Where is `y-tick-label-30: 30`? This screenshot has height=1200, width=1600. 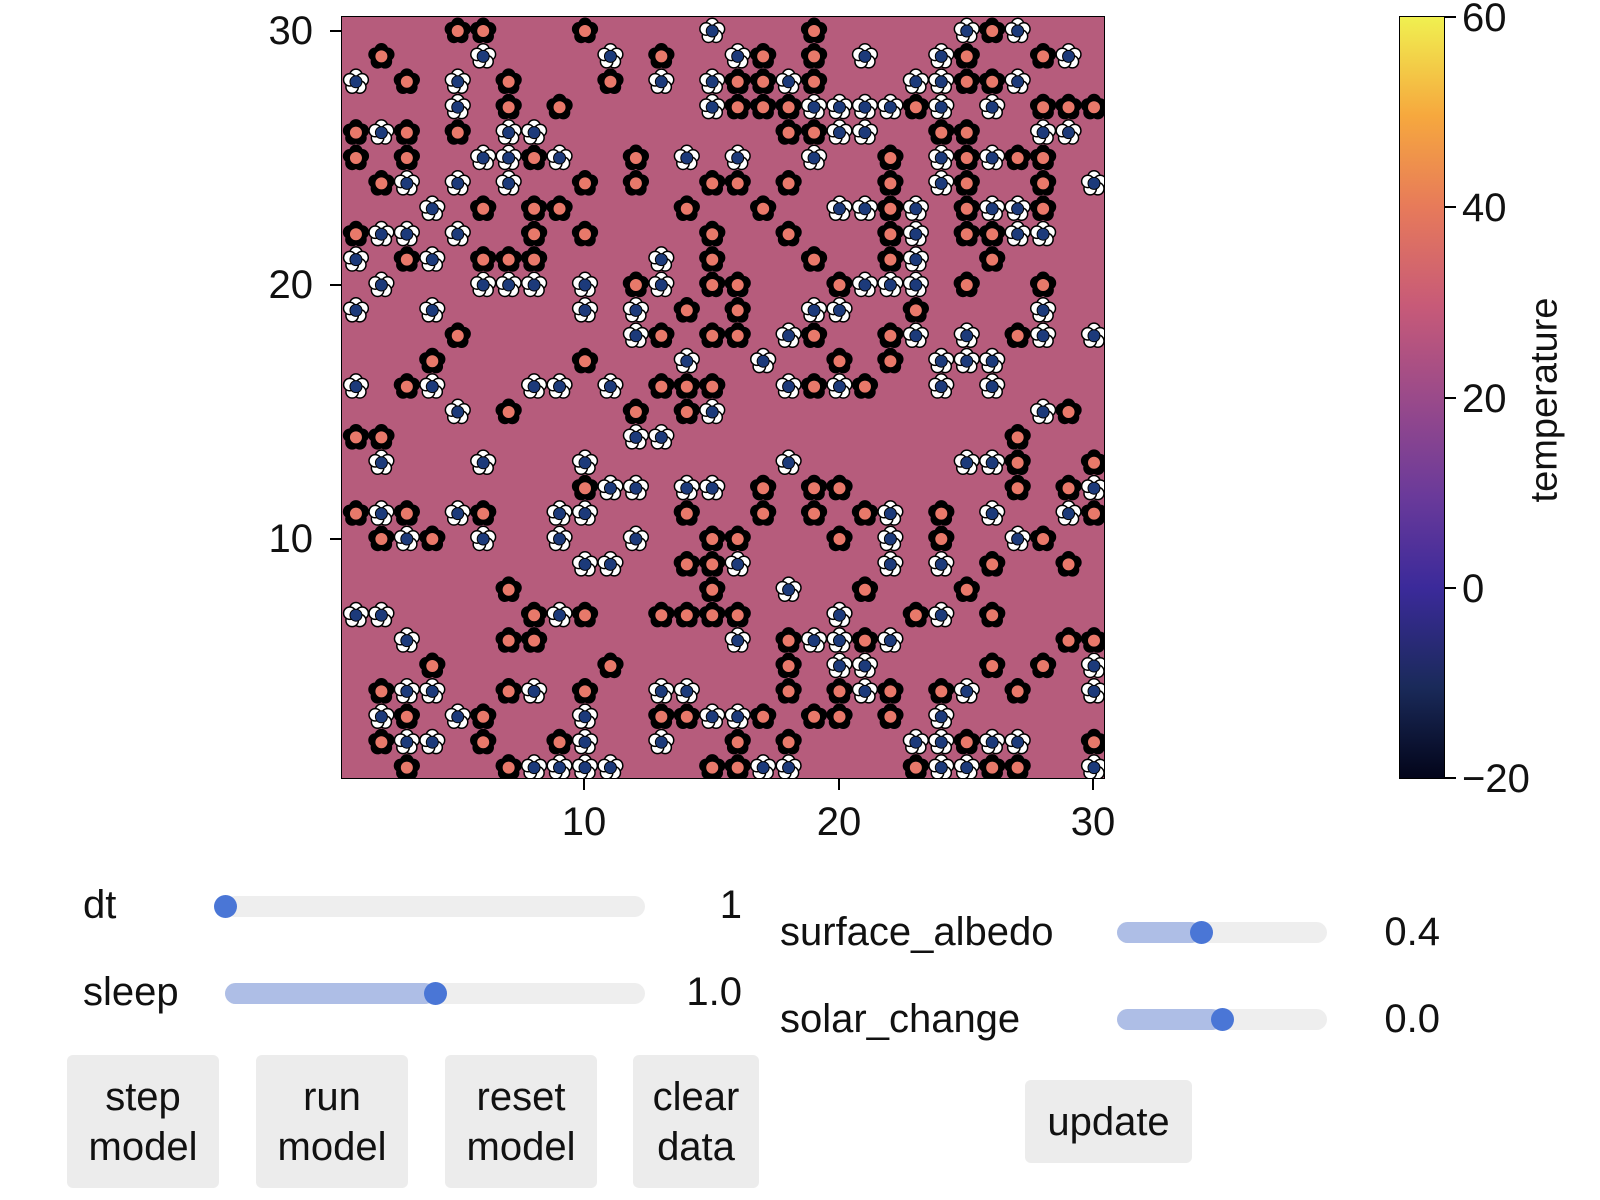 y-tick-label-30: 30 is located at coordinates (291, 31).